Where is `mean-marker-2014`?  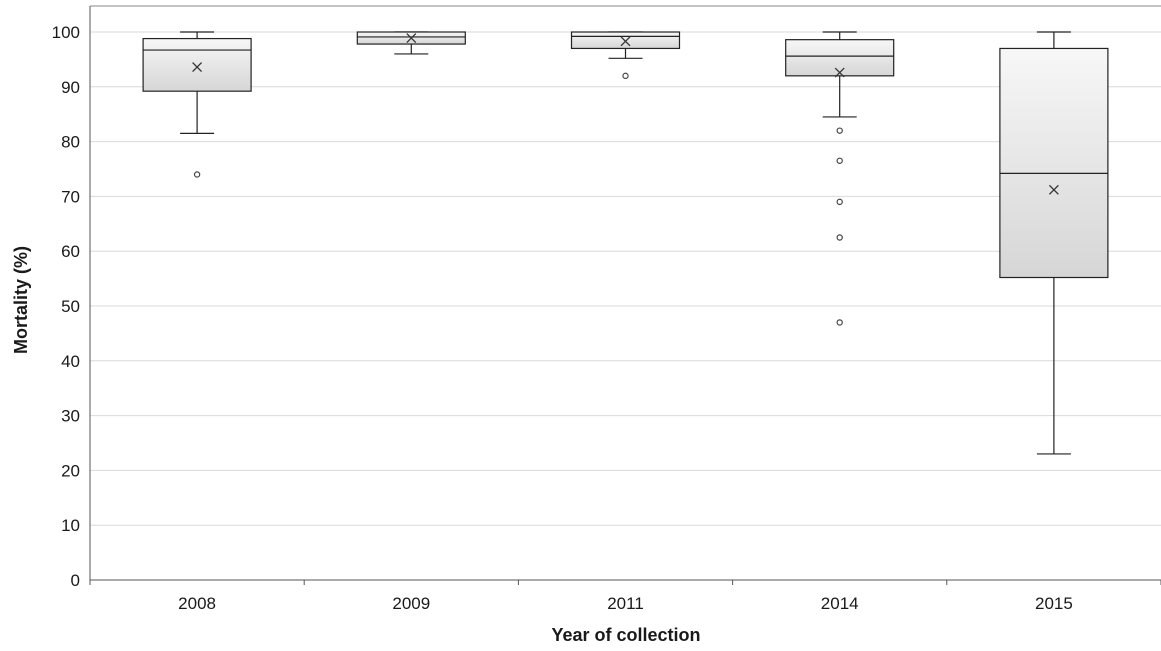 mean-marker-2014 is located at coordinates (839, 72).